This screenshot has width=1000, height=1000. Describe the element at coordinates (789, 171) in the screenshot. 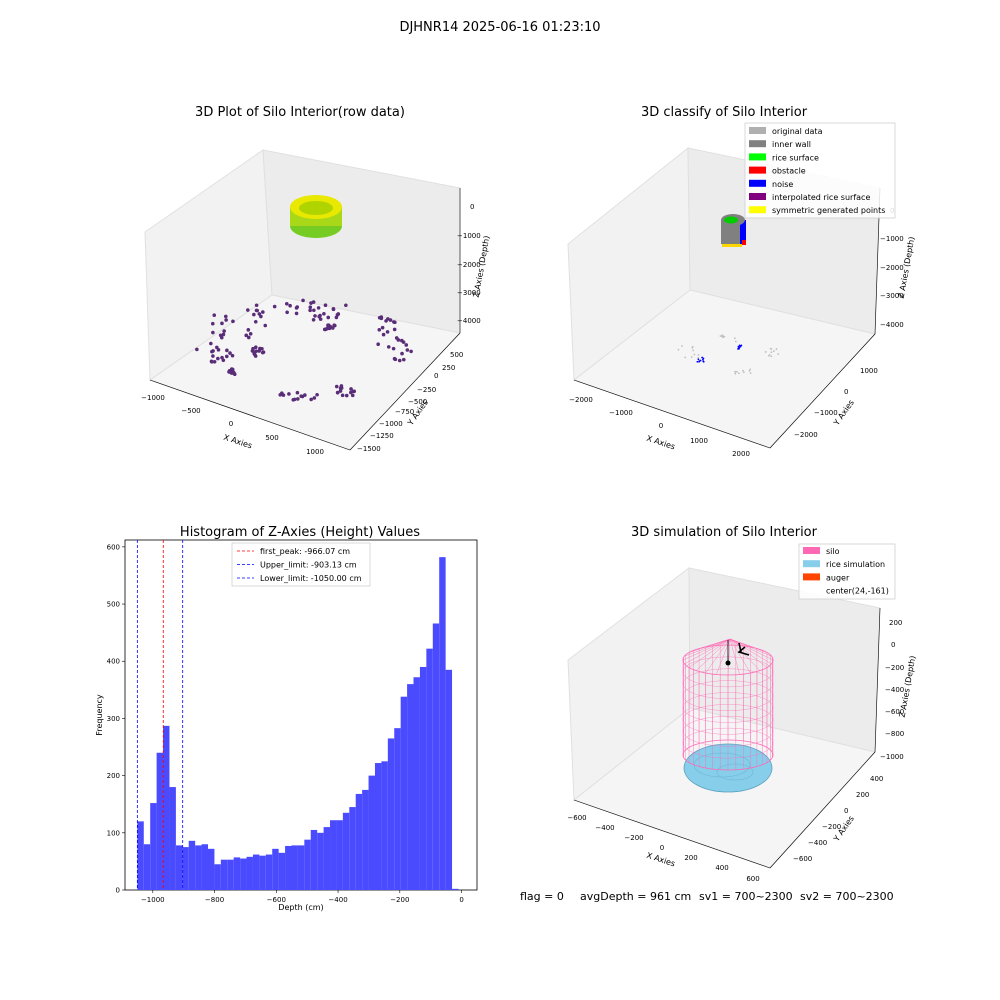

I see `classify-legend-label: obstacle` at that location.